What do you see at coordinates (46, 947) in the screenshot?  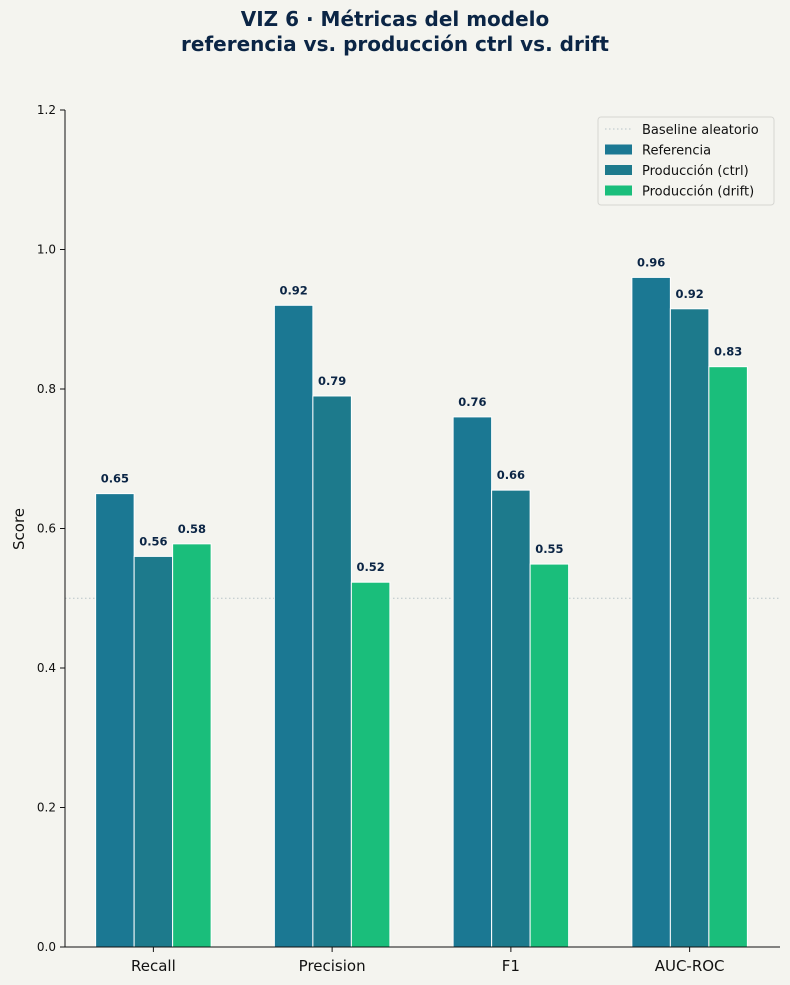 I see `y-tick-label: 0.0` at bounding box center [46, 947].